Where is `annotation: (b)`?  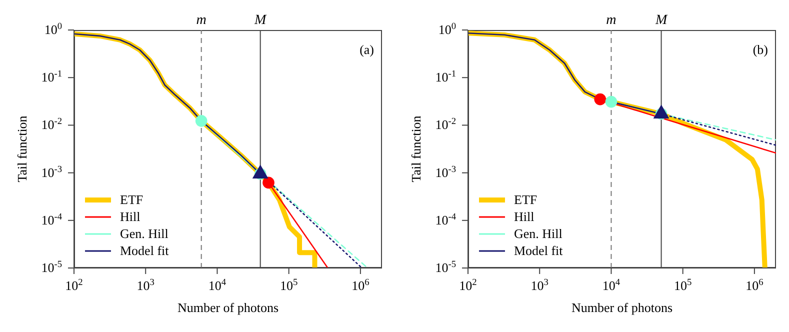 annotation: (b) is located at coordinates (760, 50).